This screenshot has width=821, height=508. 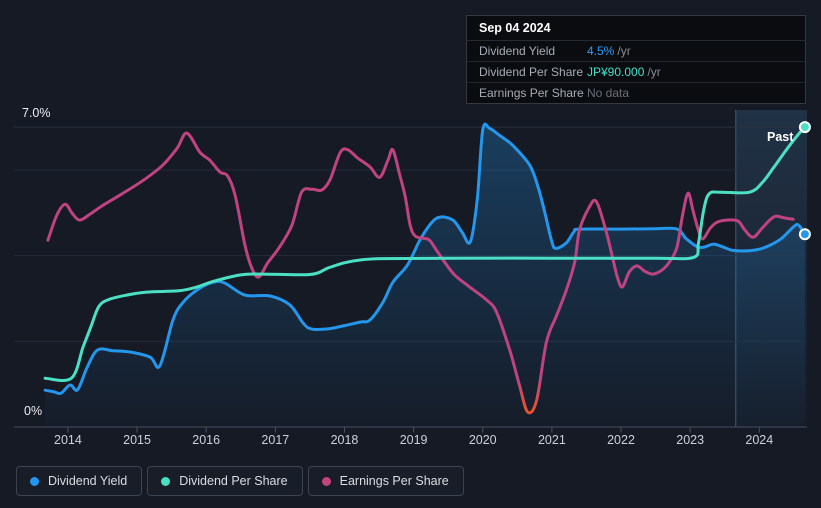 What do you see at coordinates (780, 137) in the screenshot?
I see `past-region-label: Past` at bounding box center [780, 137].